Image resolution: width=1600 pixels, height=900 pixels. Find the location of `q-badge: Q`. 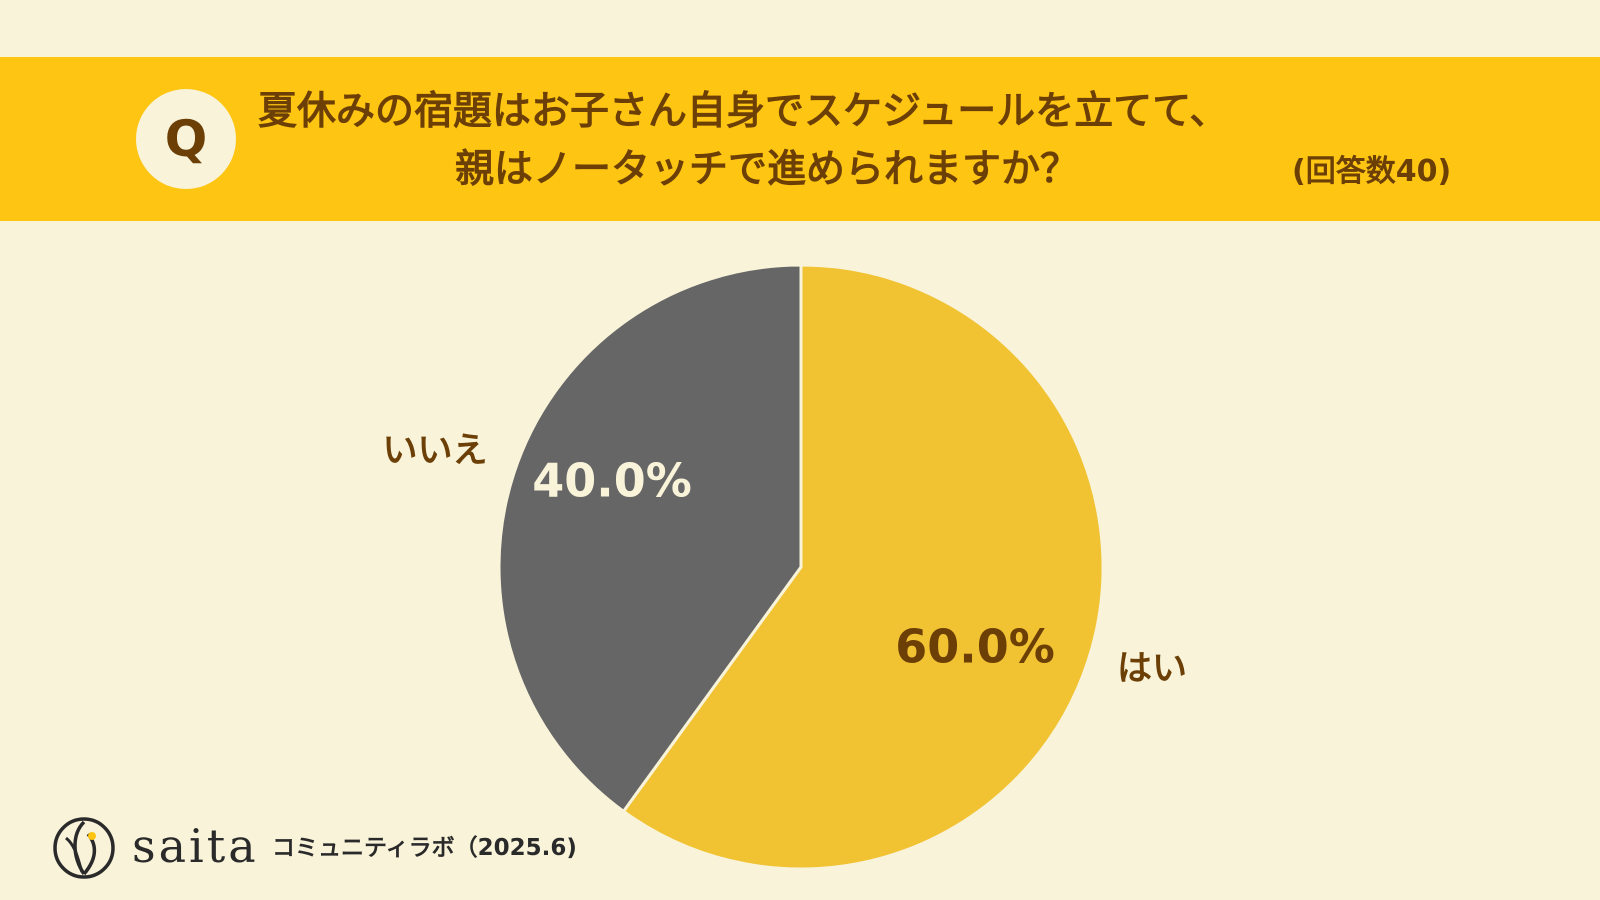

q-badge: Q is located at coordinates (186, 139).